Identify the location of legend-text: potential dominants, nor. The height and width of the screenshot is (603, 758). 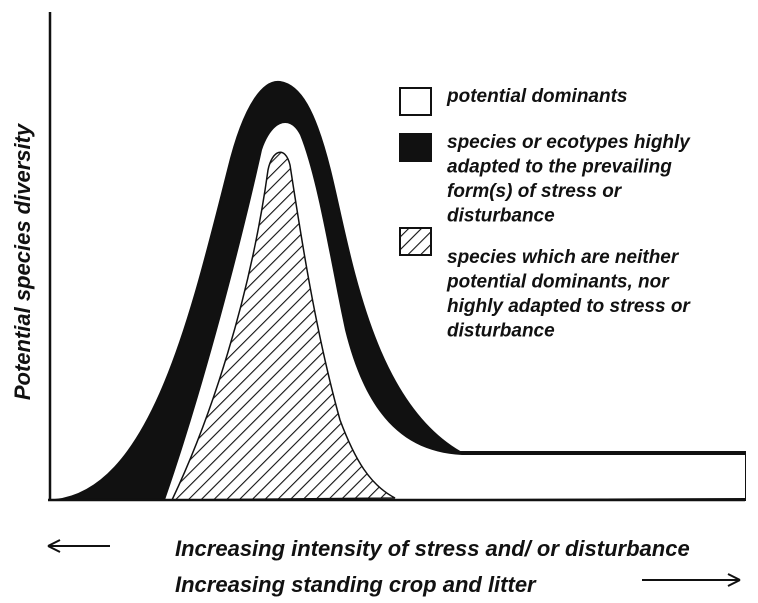
(558, 282).